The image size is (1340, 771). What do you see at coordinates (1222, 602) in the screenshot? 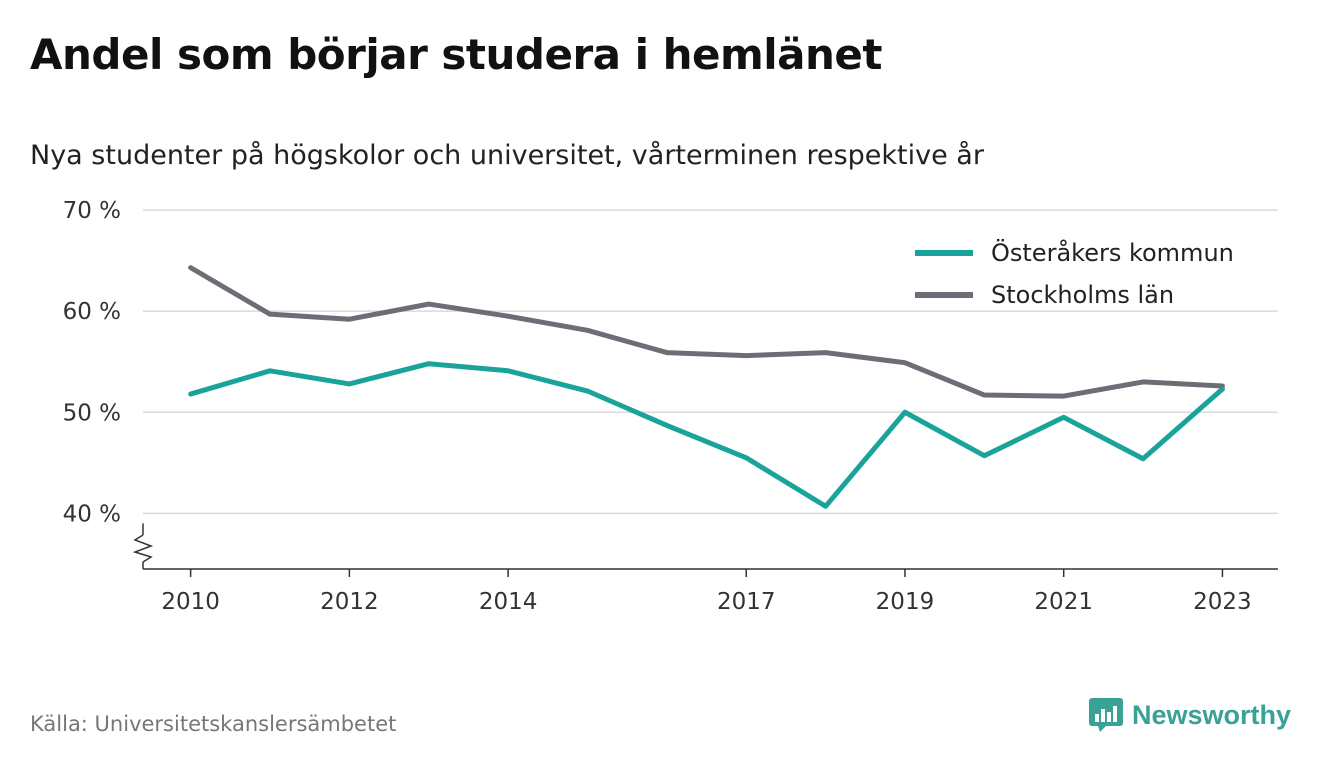
I see `x-tick-label-2023: 2023` at bounding box center [1222, 602].